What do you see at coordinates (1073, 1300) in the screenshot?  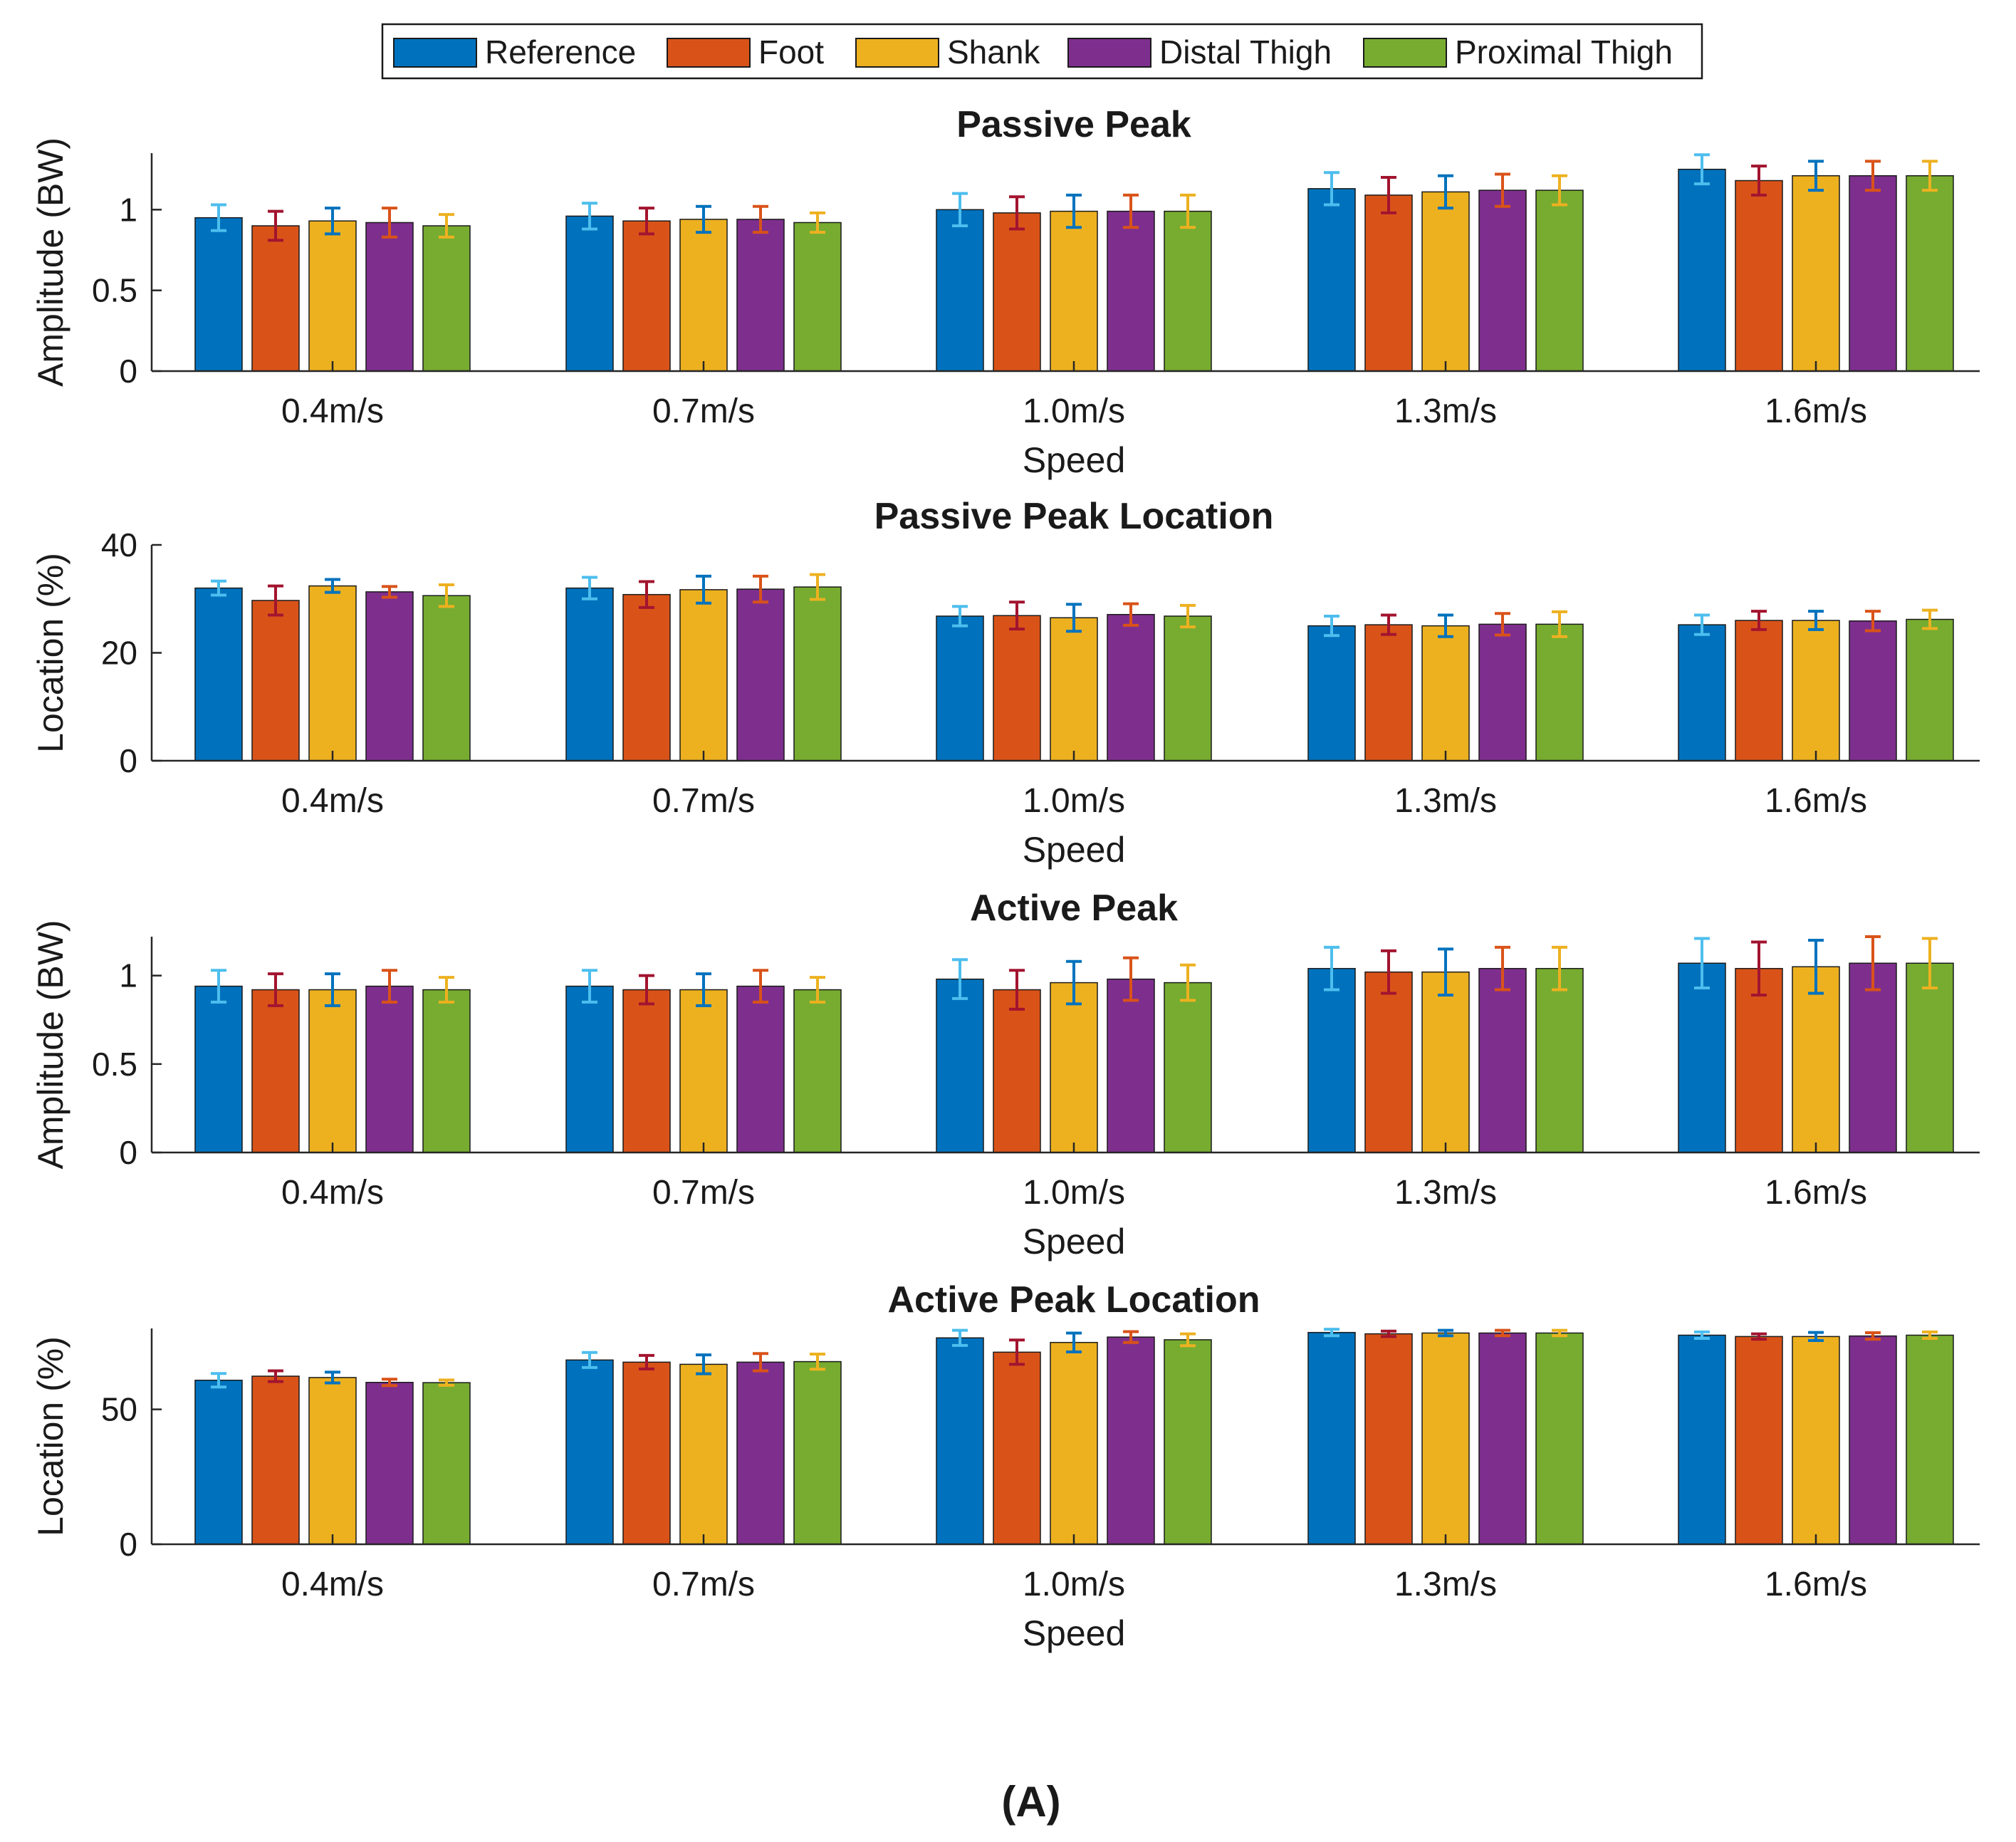 I see `chart-title: Active Peak Location` at bounding box center [1073, 1300].